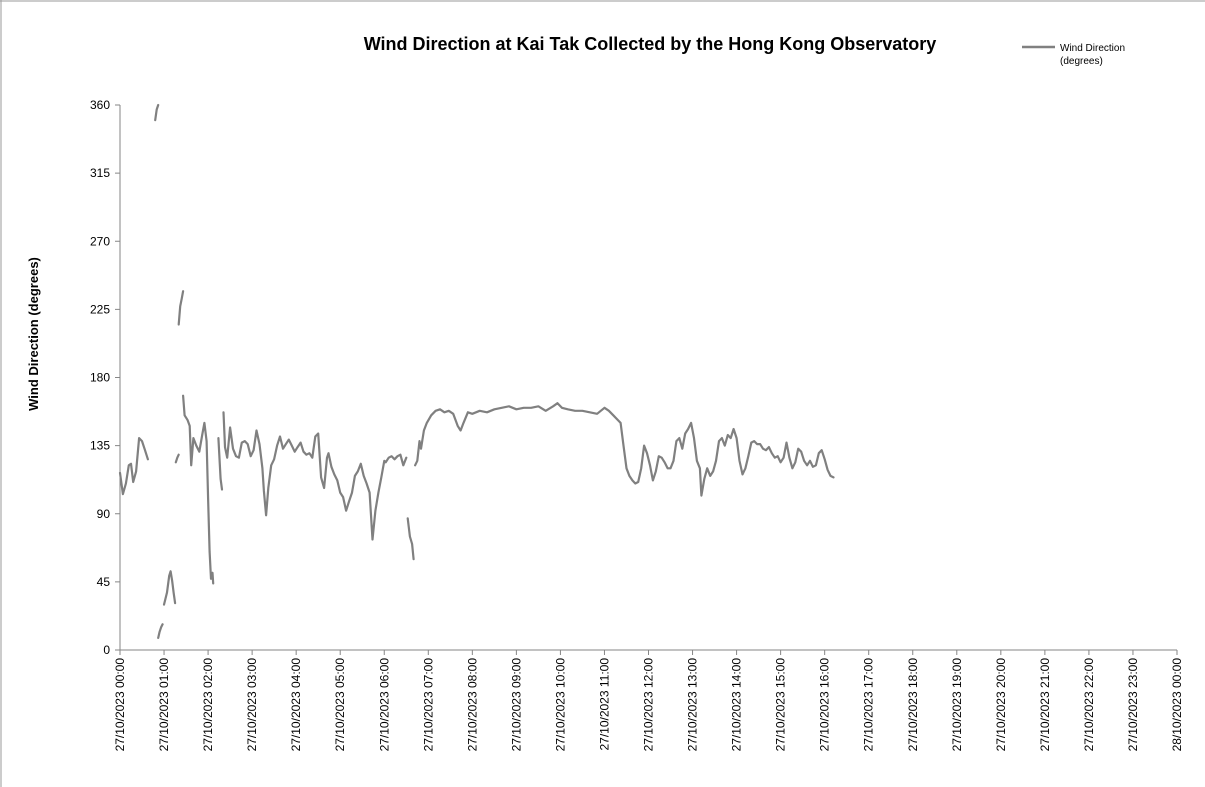 Image resolution: width=1205 pixels, height=787 pixels. What do you see at coordinates (252, 705) in the screenshot?
I see `x-tick-label: 27/10/2023 03:00` at bounding box center [252, 705].